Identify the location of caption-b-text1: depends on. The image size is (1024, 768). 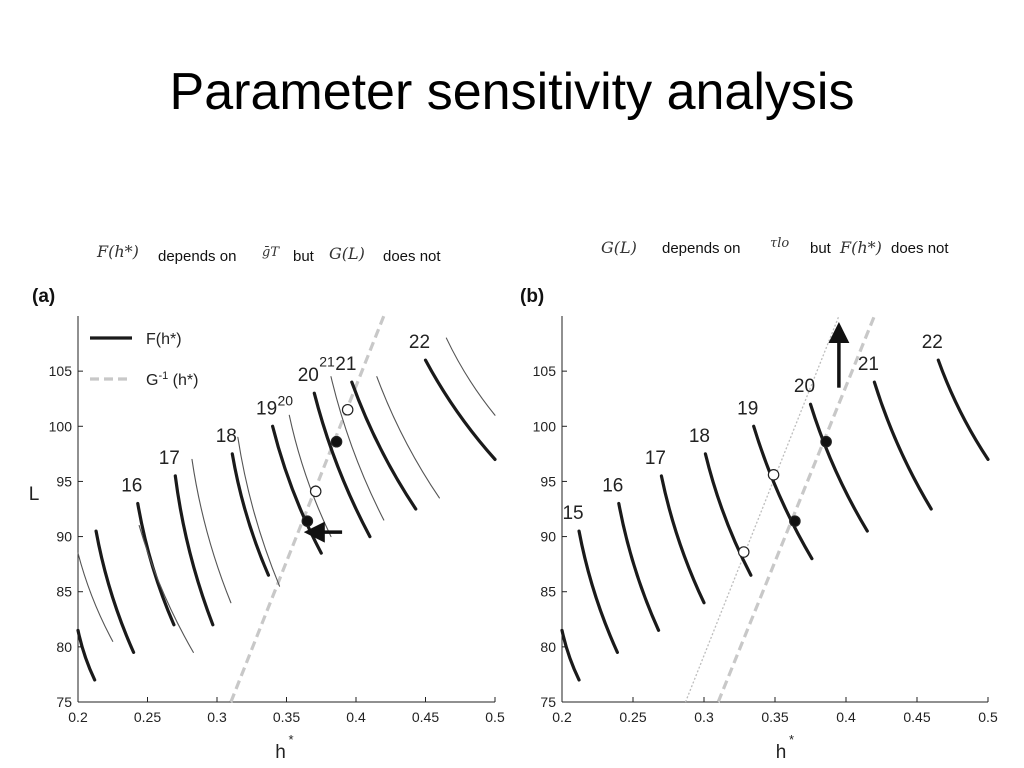
(701, 248).